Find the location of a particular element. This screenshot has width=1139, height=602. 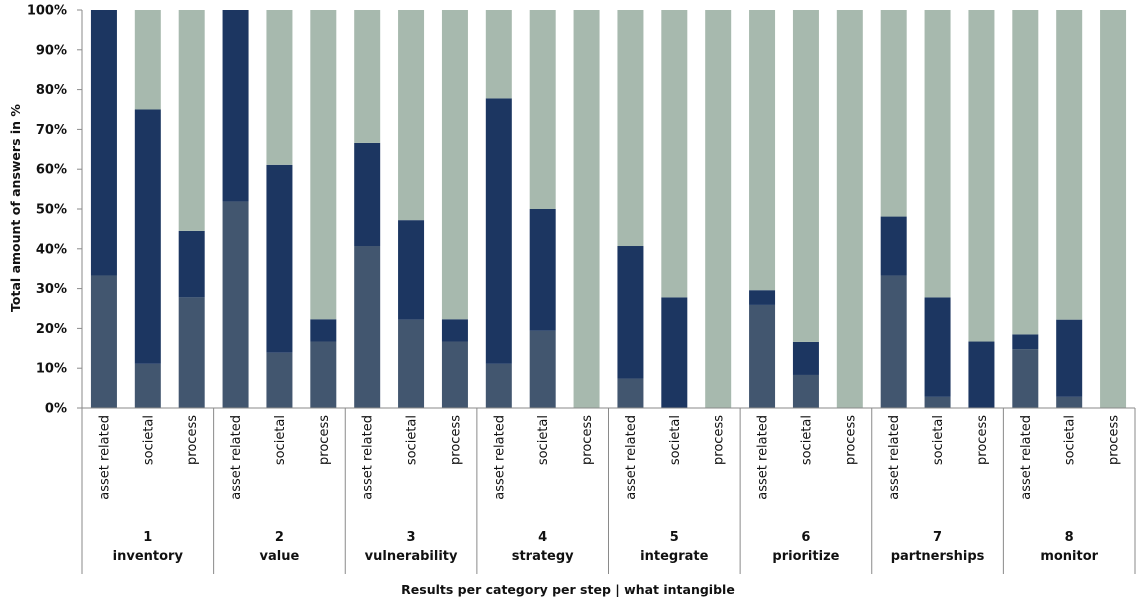

y-tick-label: 50% is located at coordinates (51, 210).